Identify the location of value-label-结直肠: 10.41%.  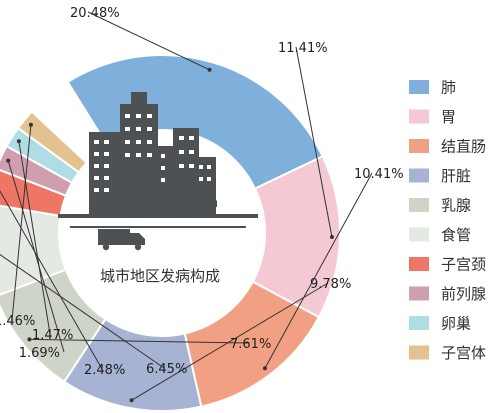
(379, 174).